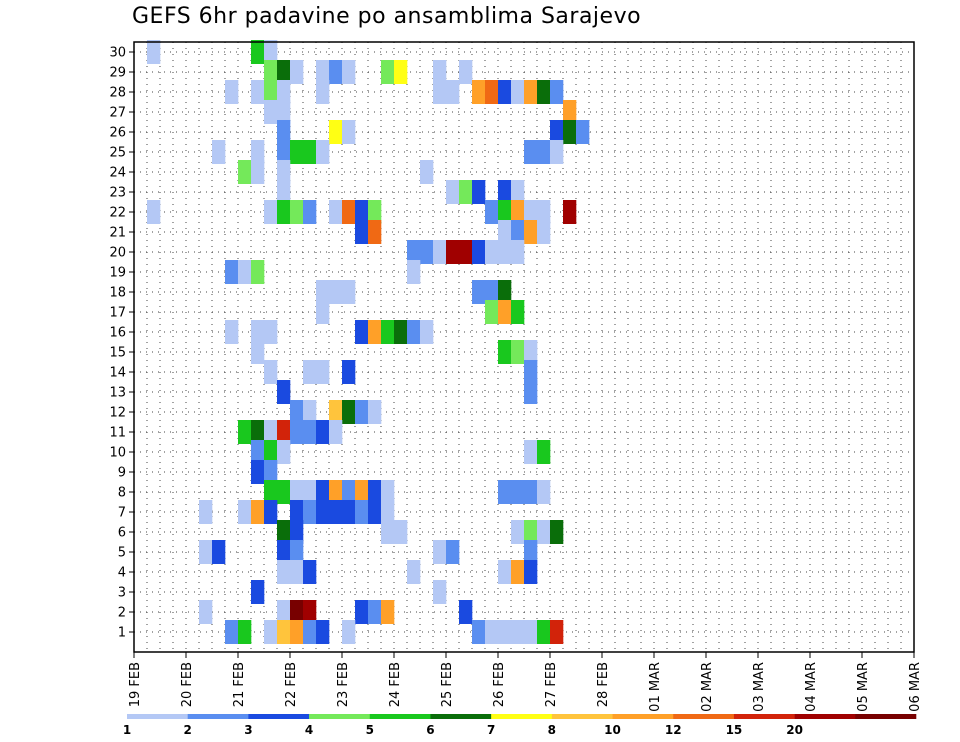 This screenshot has width=960, height=742. Describe the element at coordinates (447, 684) in the screenshot. I see `x-tick-label: 25 FEB` at that location.